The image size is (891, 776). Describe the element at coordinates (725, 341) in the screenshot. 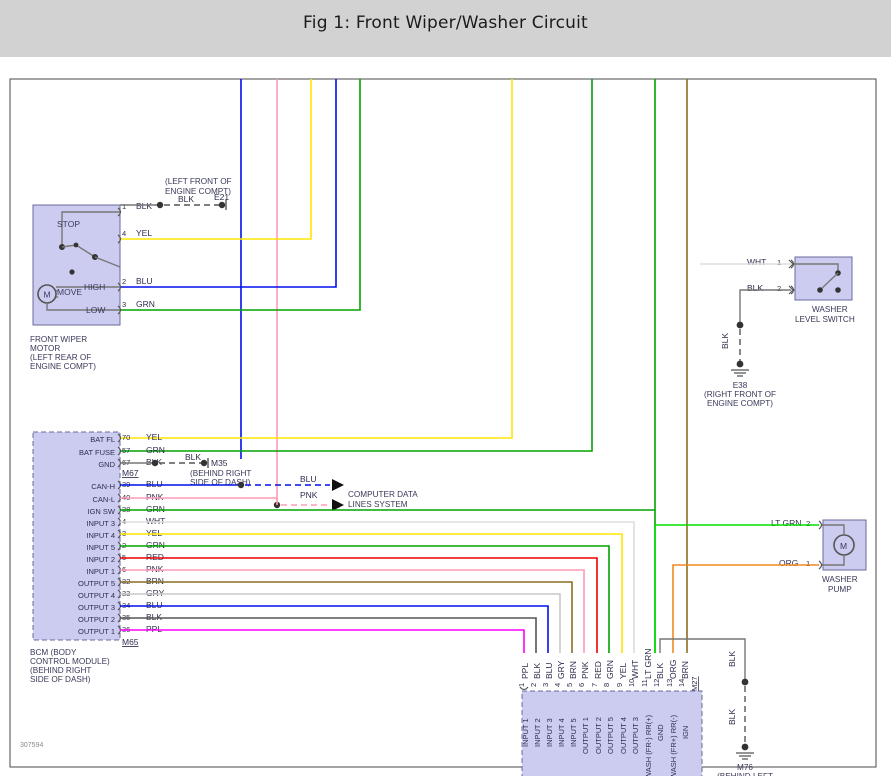

I see `e38-wire-color: BLK` at that location.